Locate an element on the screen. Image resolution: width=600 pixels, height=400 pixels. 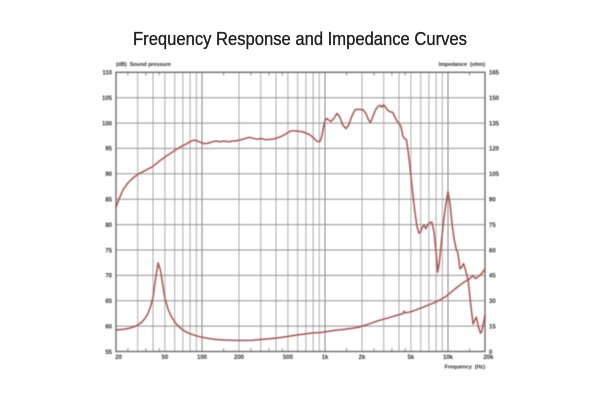
svg-text: 135 is located at coordinates (494, 124).